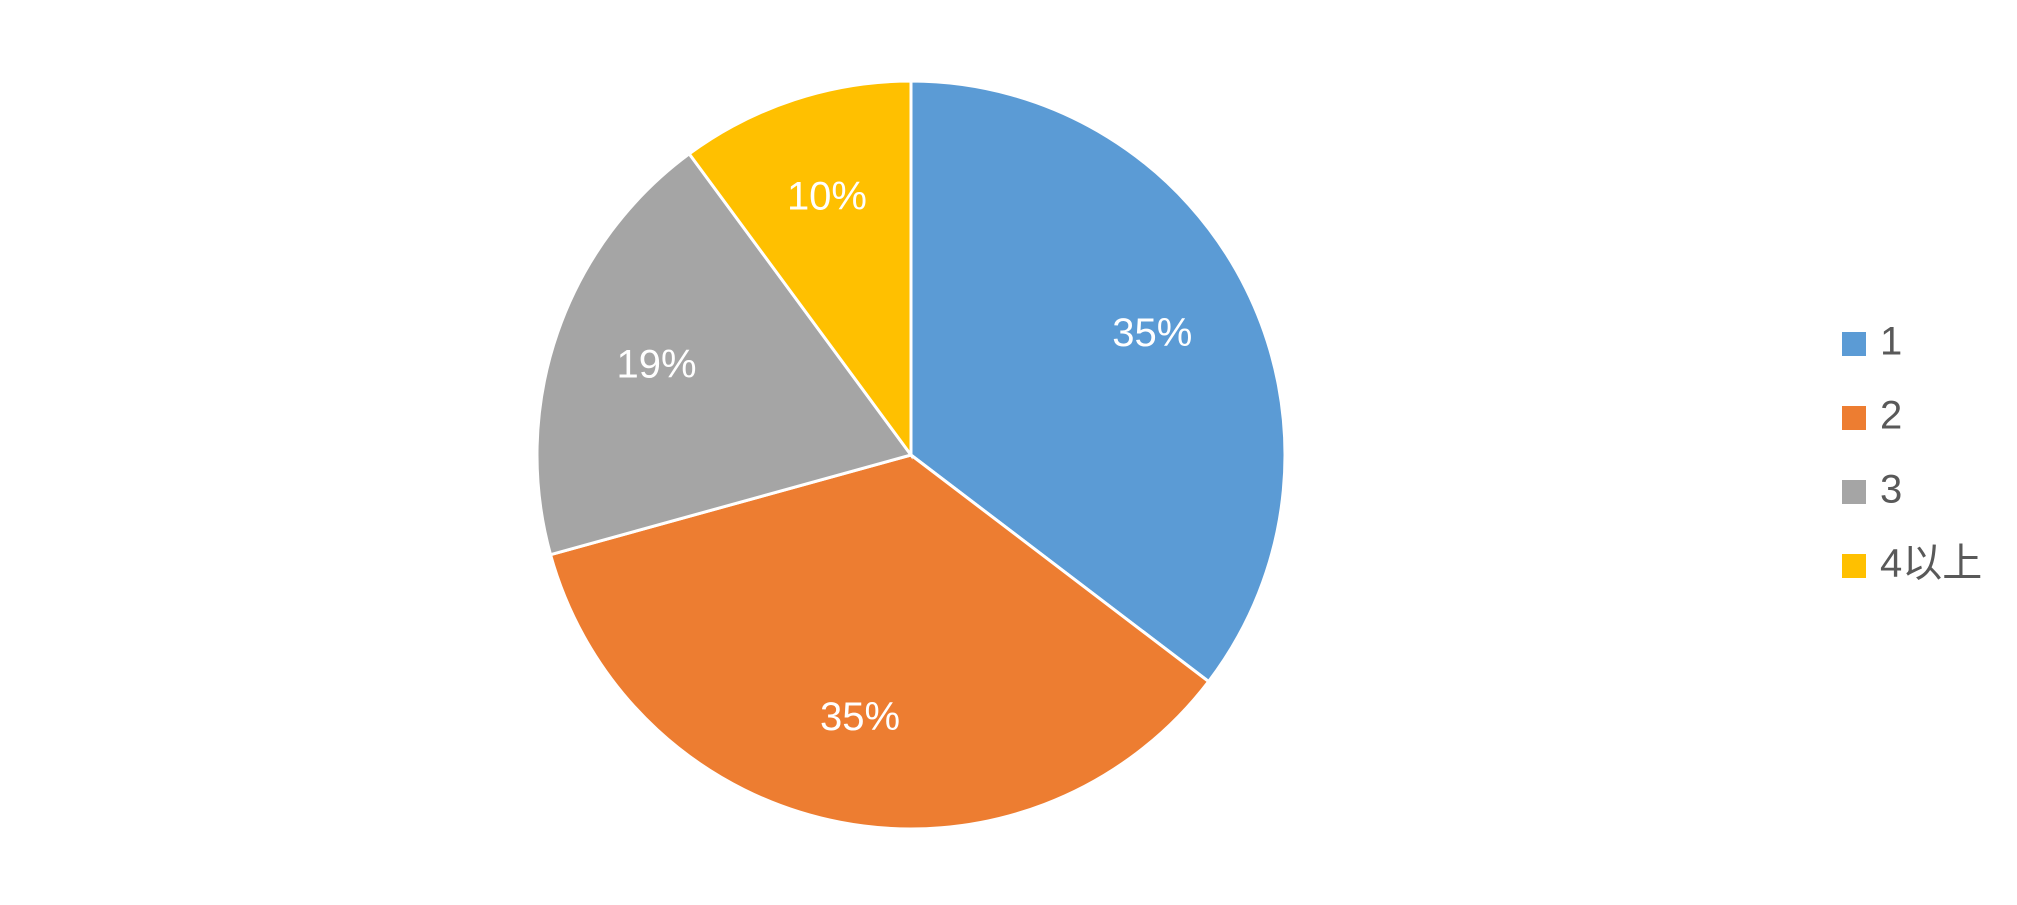  Describe the element at coordinates (827, 197) in the screenshot. I see `data-label: 10%` at that location.